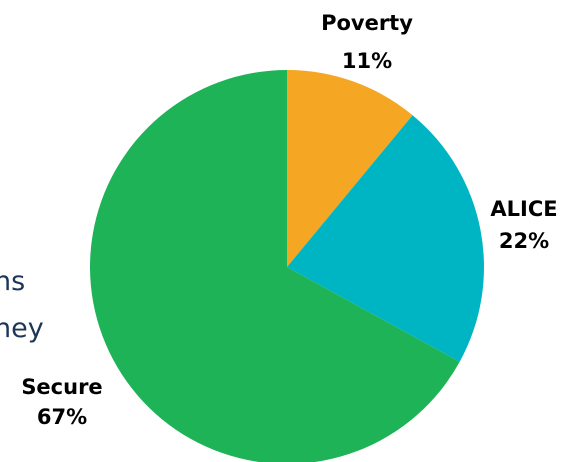 The height and width of the screenshot is (462, 576). I want to click on pie-slice-poverty, so click(350, 168).